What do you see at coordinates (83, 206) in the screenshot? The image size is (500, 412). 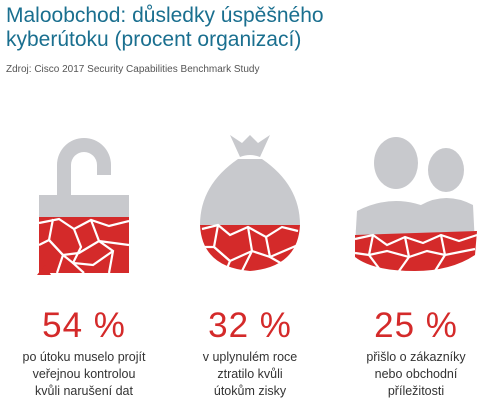 I see `broken-padlock-icon` at bounding box center [83, 206].